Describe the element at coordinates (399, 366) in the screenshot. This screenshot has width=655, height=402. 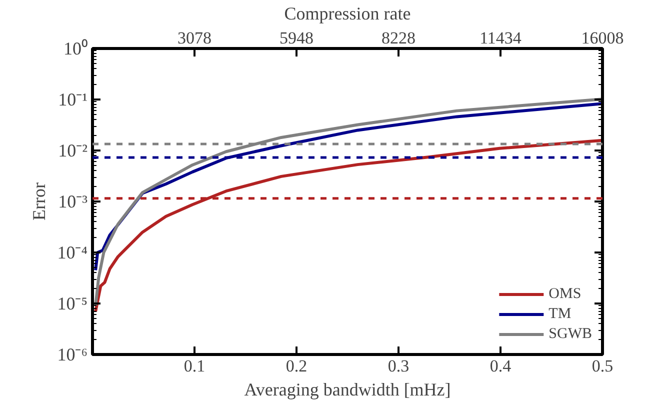
I see `x-tick-label: 0.3` at that location.